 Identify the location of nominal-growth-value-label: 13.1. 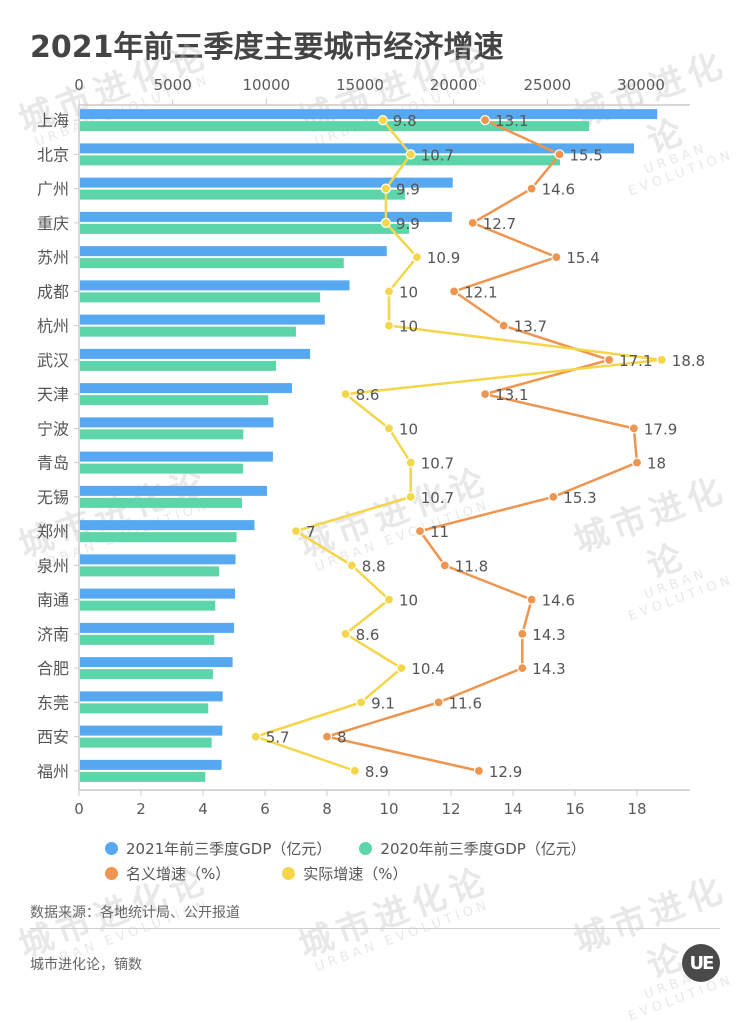
(511, 121).